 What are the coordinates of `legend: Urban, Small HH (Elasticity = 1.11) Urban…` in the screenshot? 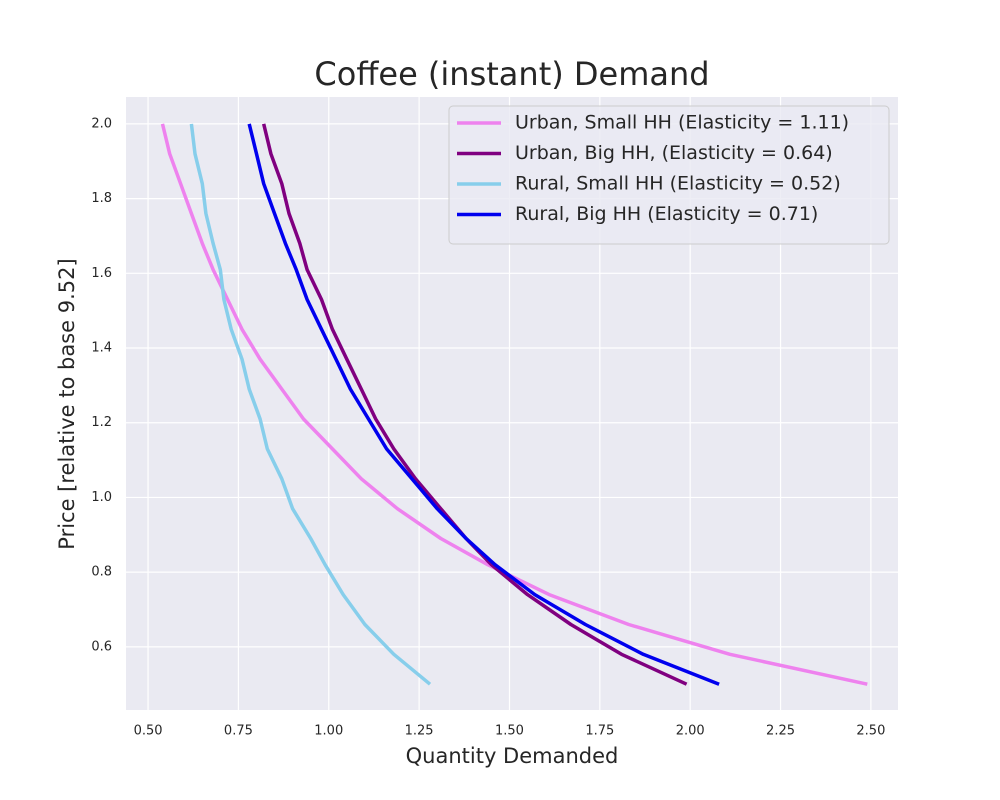 It's located at (669, 175).